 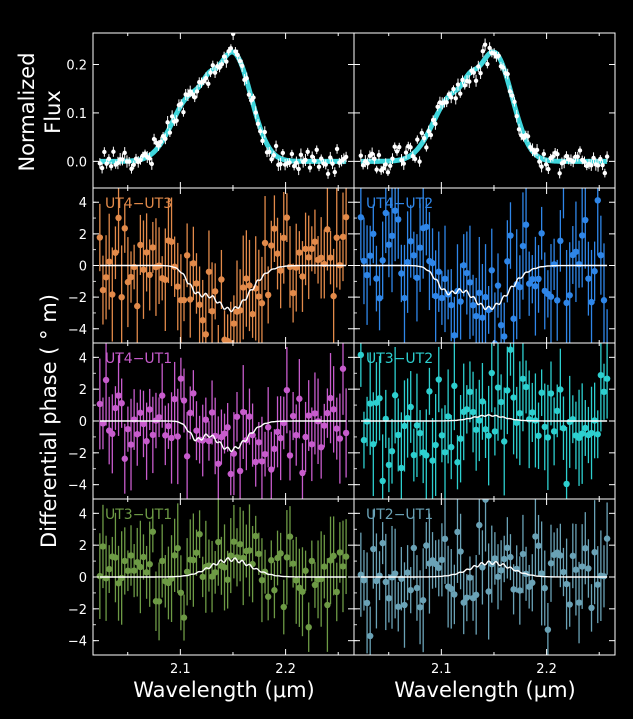 What do you see at coordinates (399, 204) in the screenshot?
I see `baseline-label: UT4−UT2` at bounding box center [399, 204].